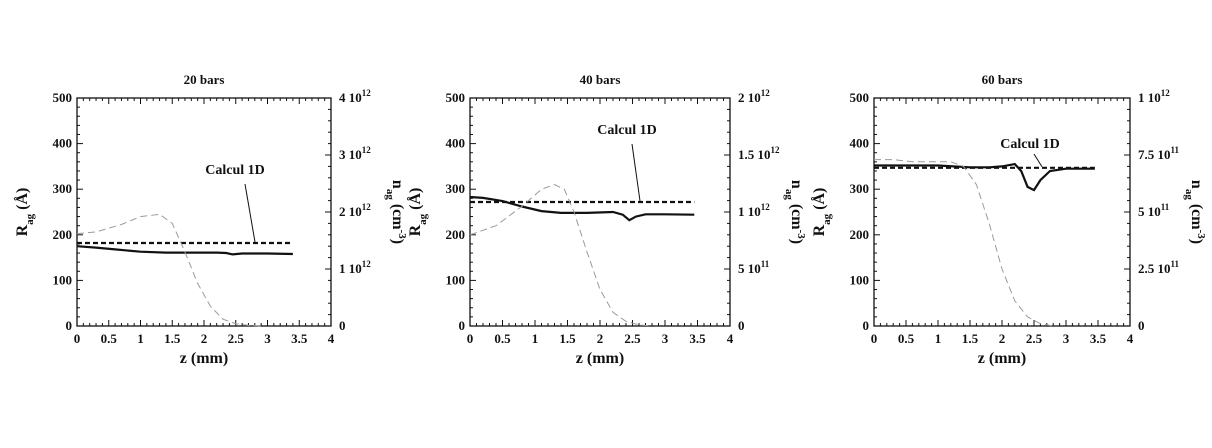 This screenshot has width=1212, height=448. I want to click on y2-tick-label: 2.5 1011, so click(1159, 267).